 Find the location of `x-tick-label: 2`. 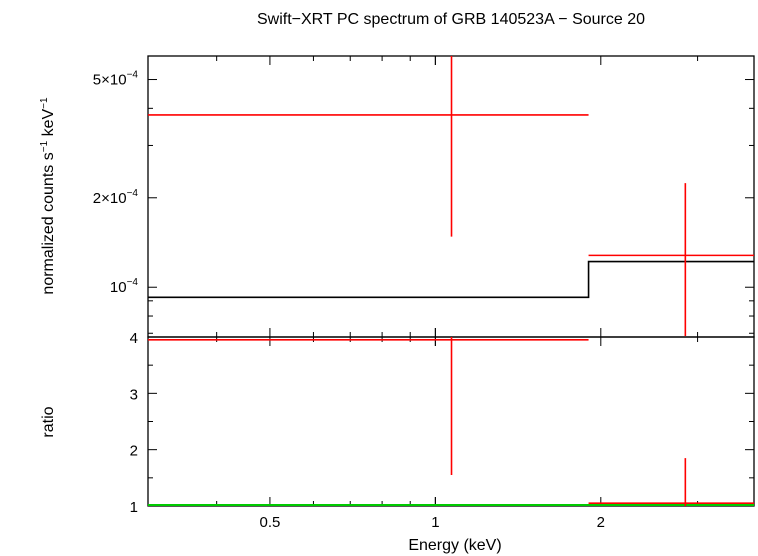

x-tick-label: 2 is located at coordinates (601, 522).